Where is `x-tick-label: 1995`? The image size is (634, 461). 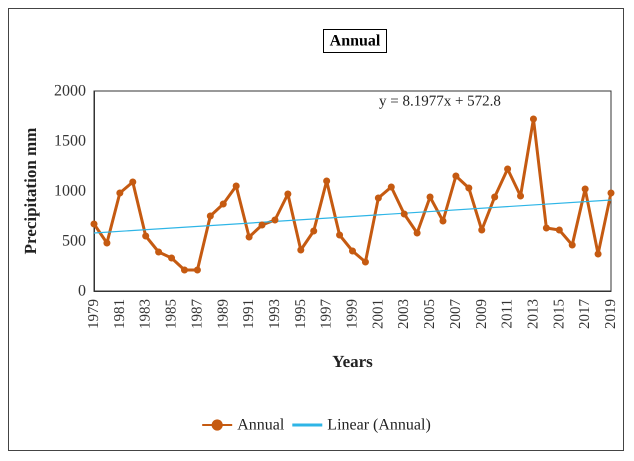
x-tick-label: 1995 is located at coordinates (300, 314).